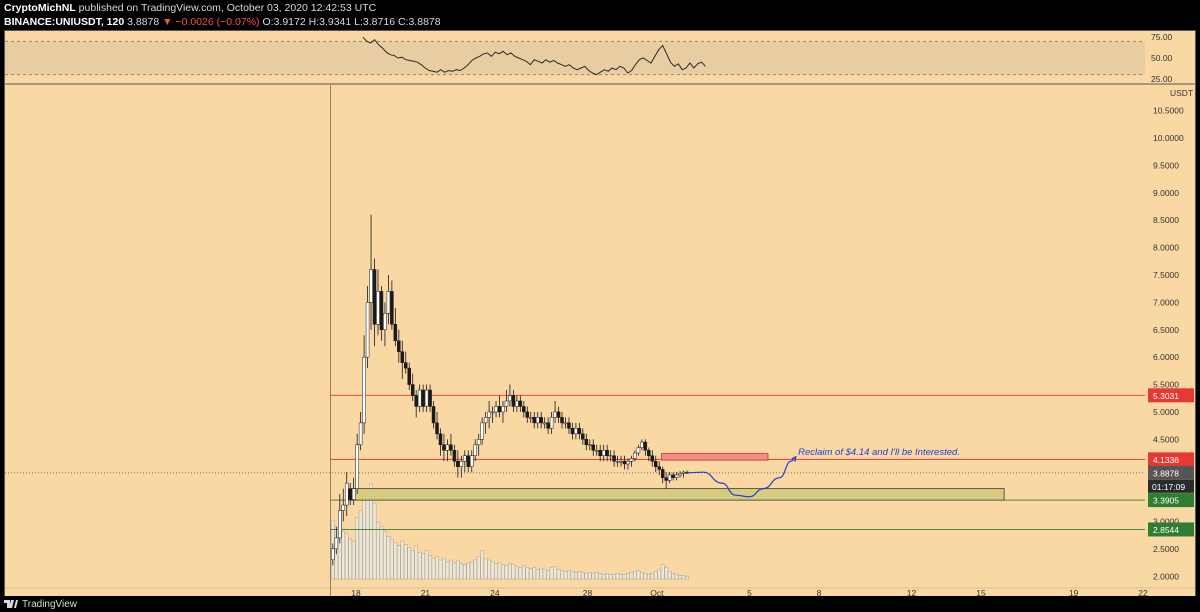 This screenshot has height=612, width=1200. Describe the element at coordinates (1166, 501) in the screenshot. I see `support-level-label: 3.3905` at that location.